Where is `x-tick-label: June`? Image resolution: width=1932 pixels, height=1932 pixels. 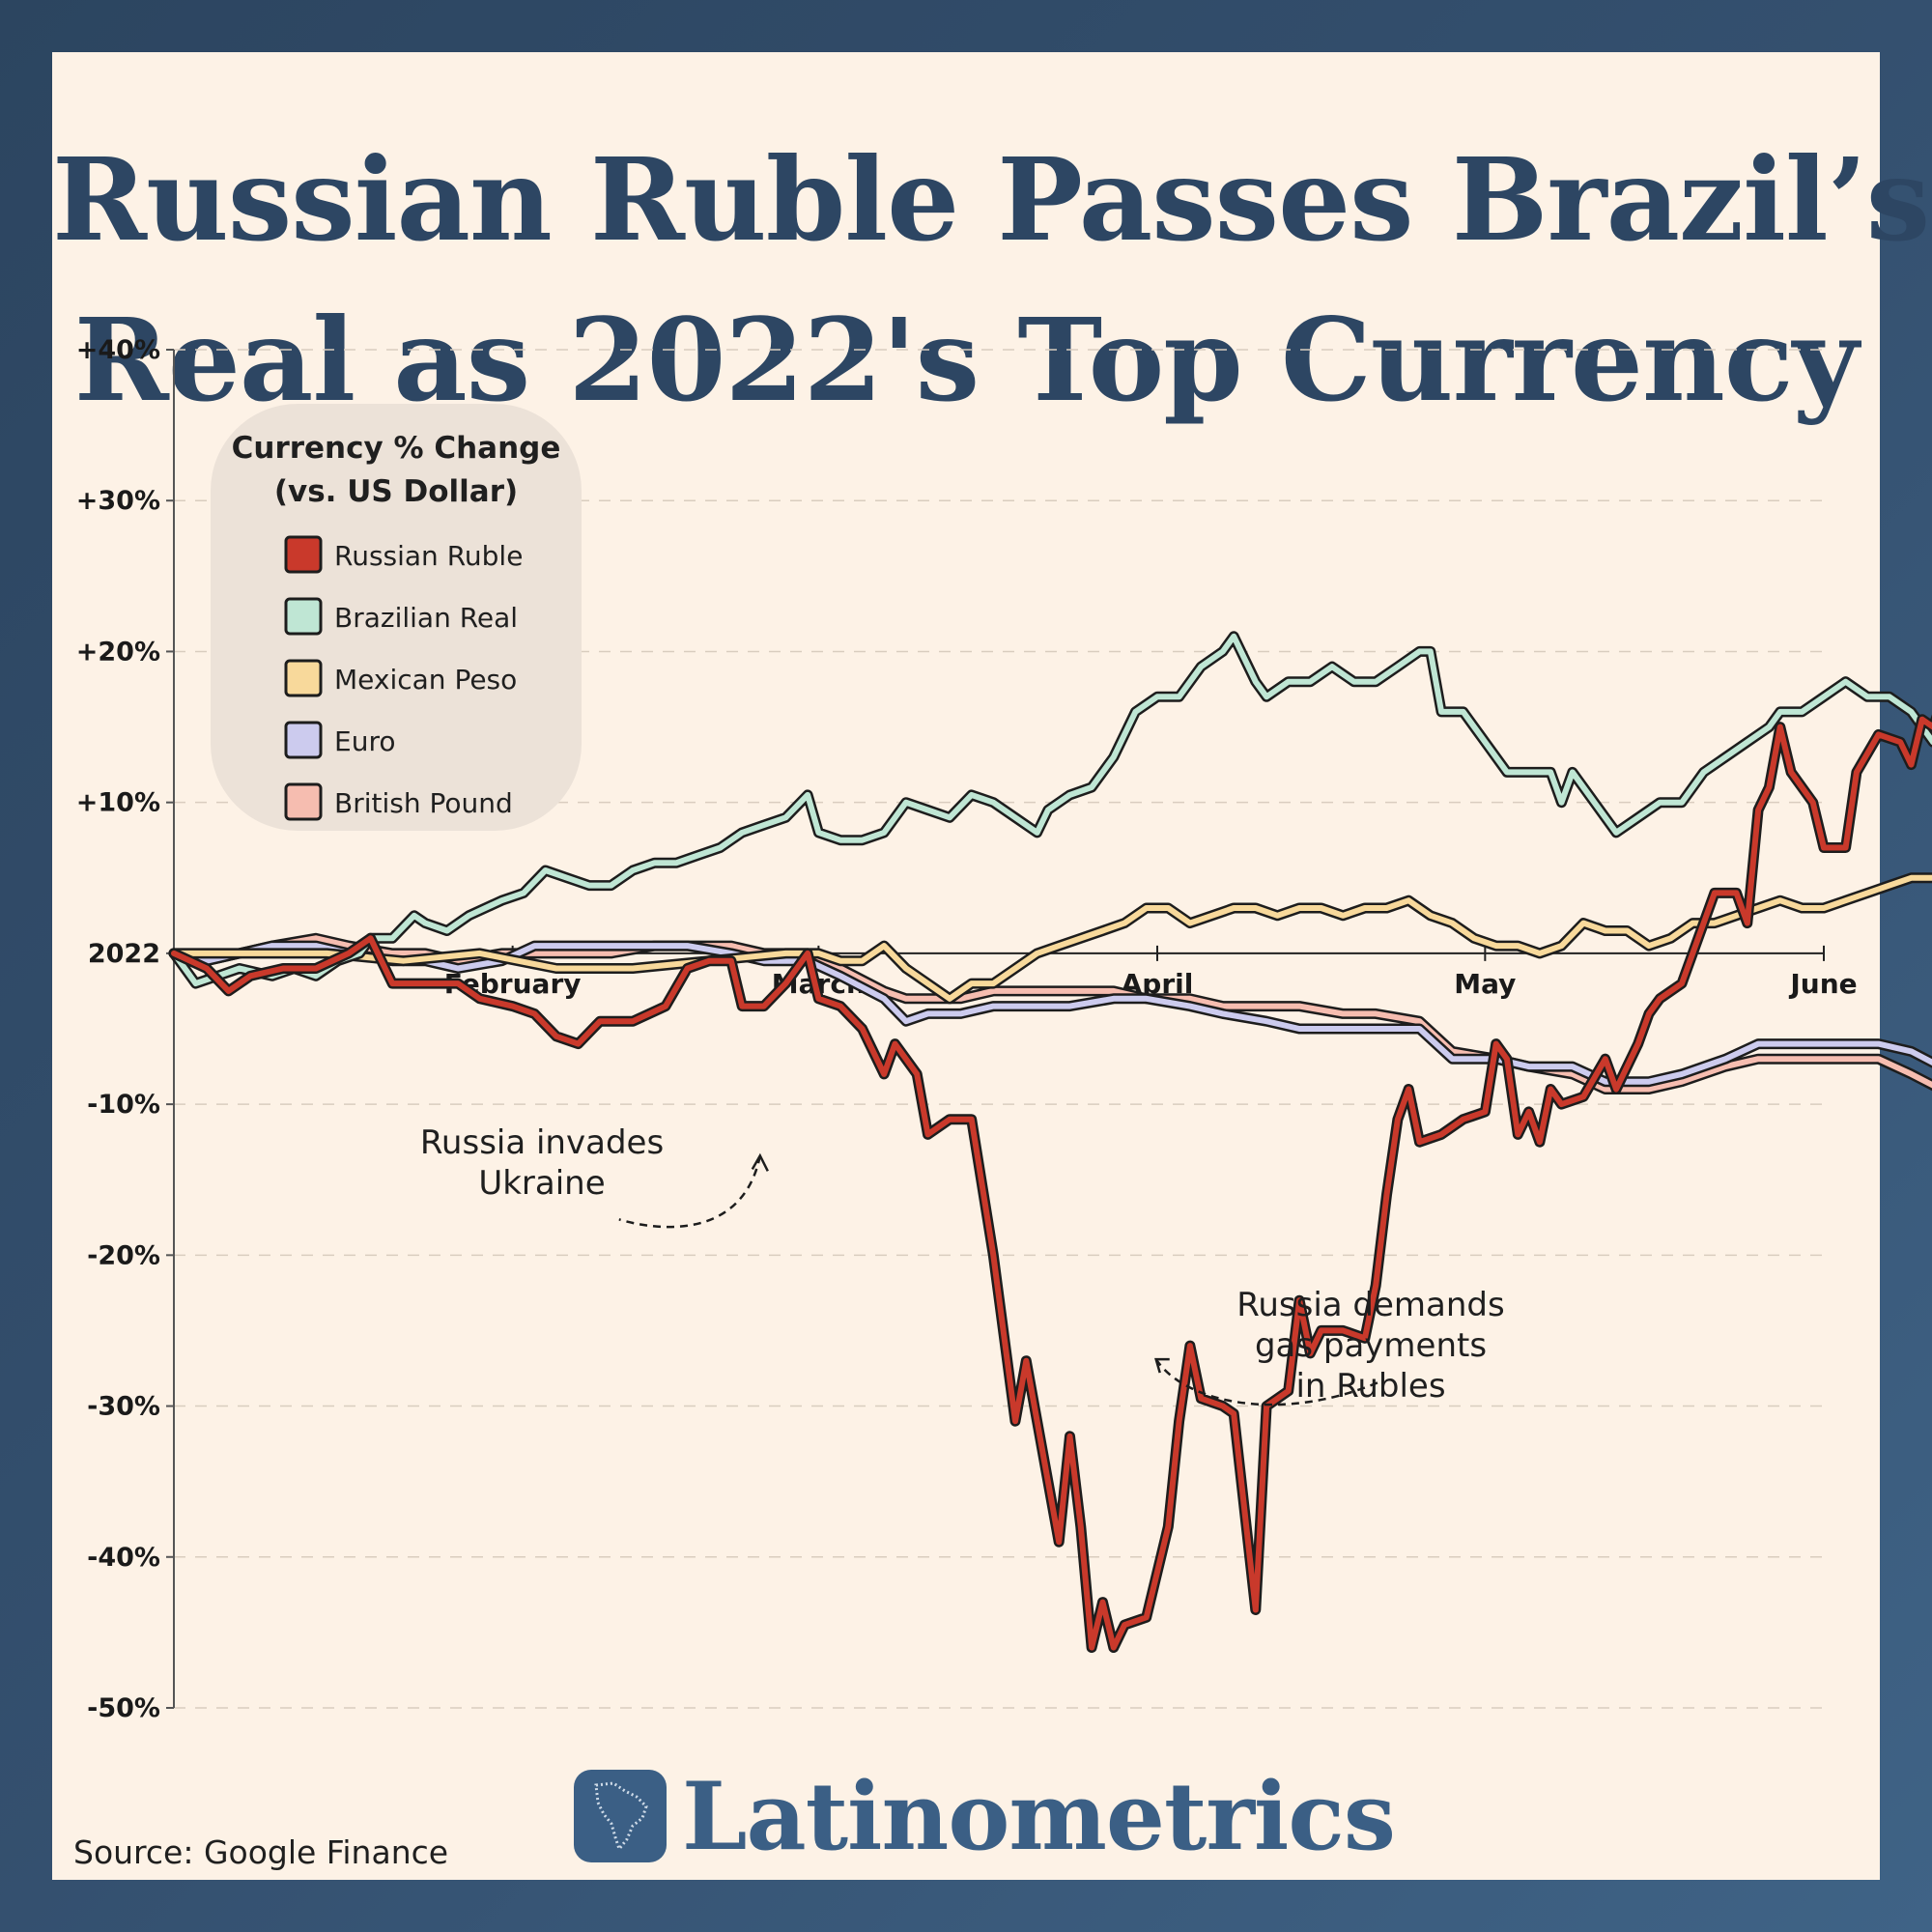 x-tick-label: June is located at coordinates (1822, 984).